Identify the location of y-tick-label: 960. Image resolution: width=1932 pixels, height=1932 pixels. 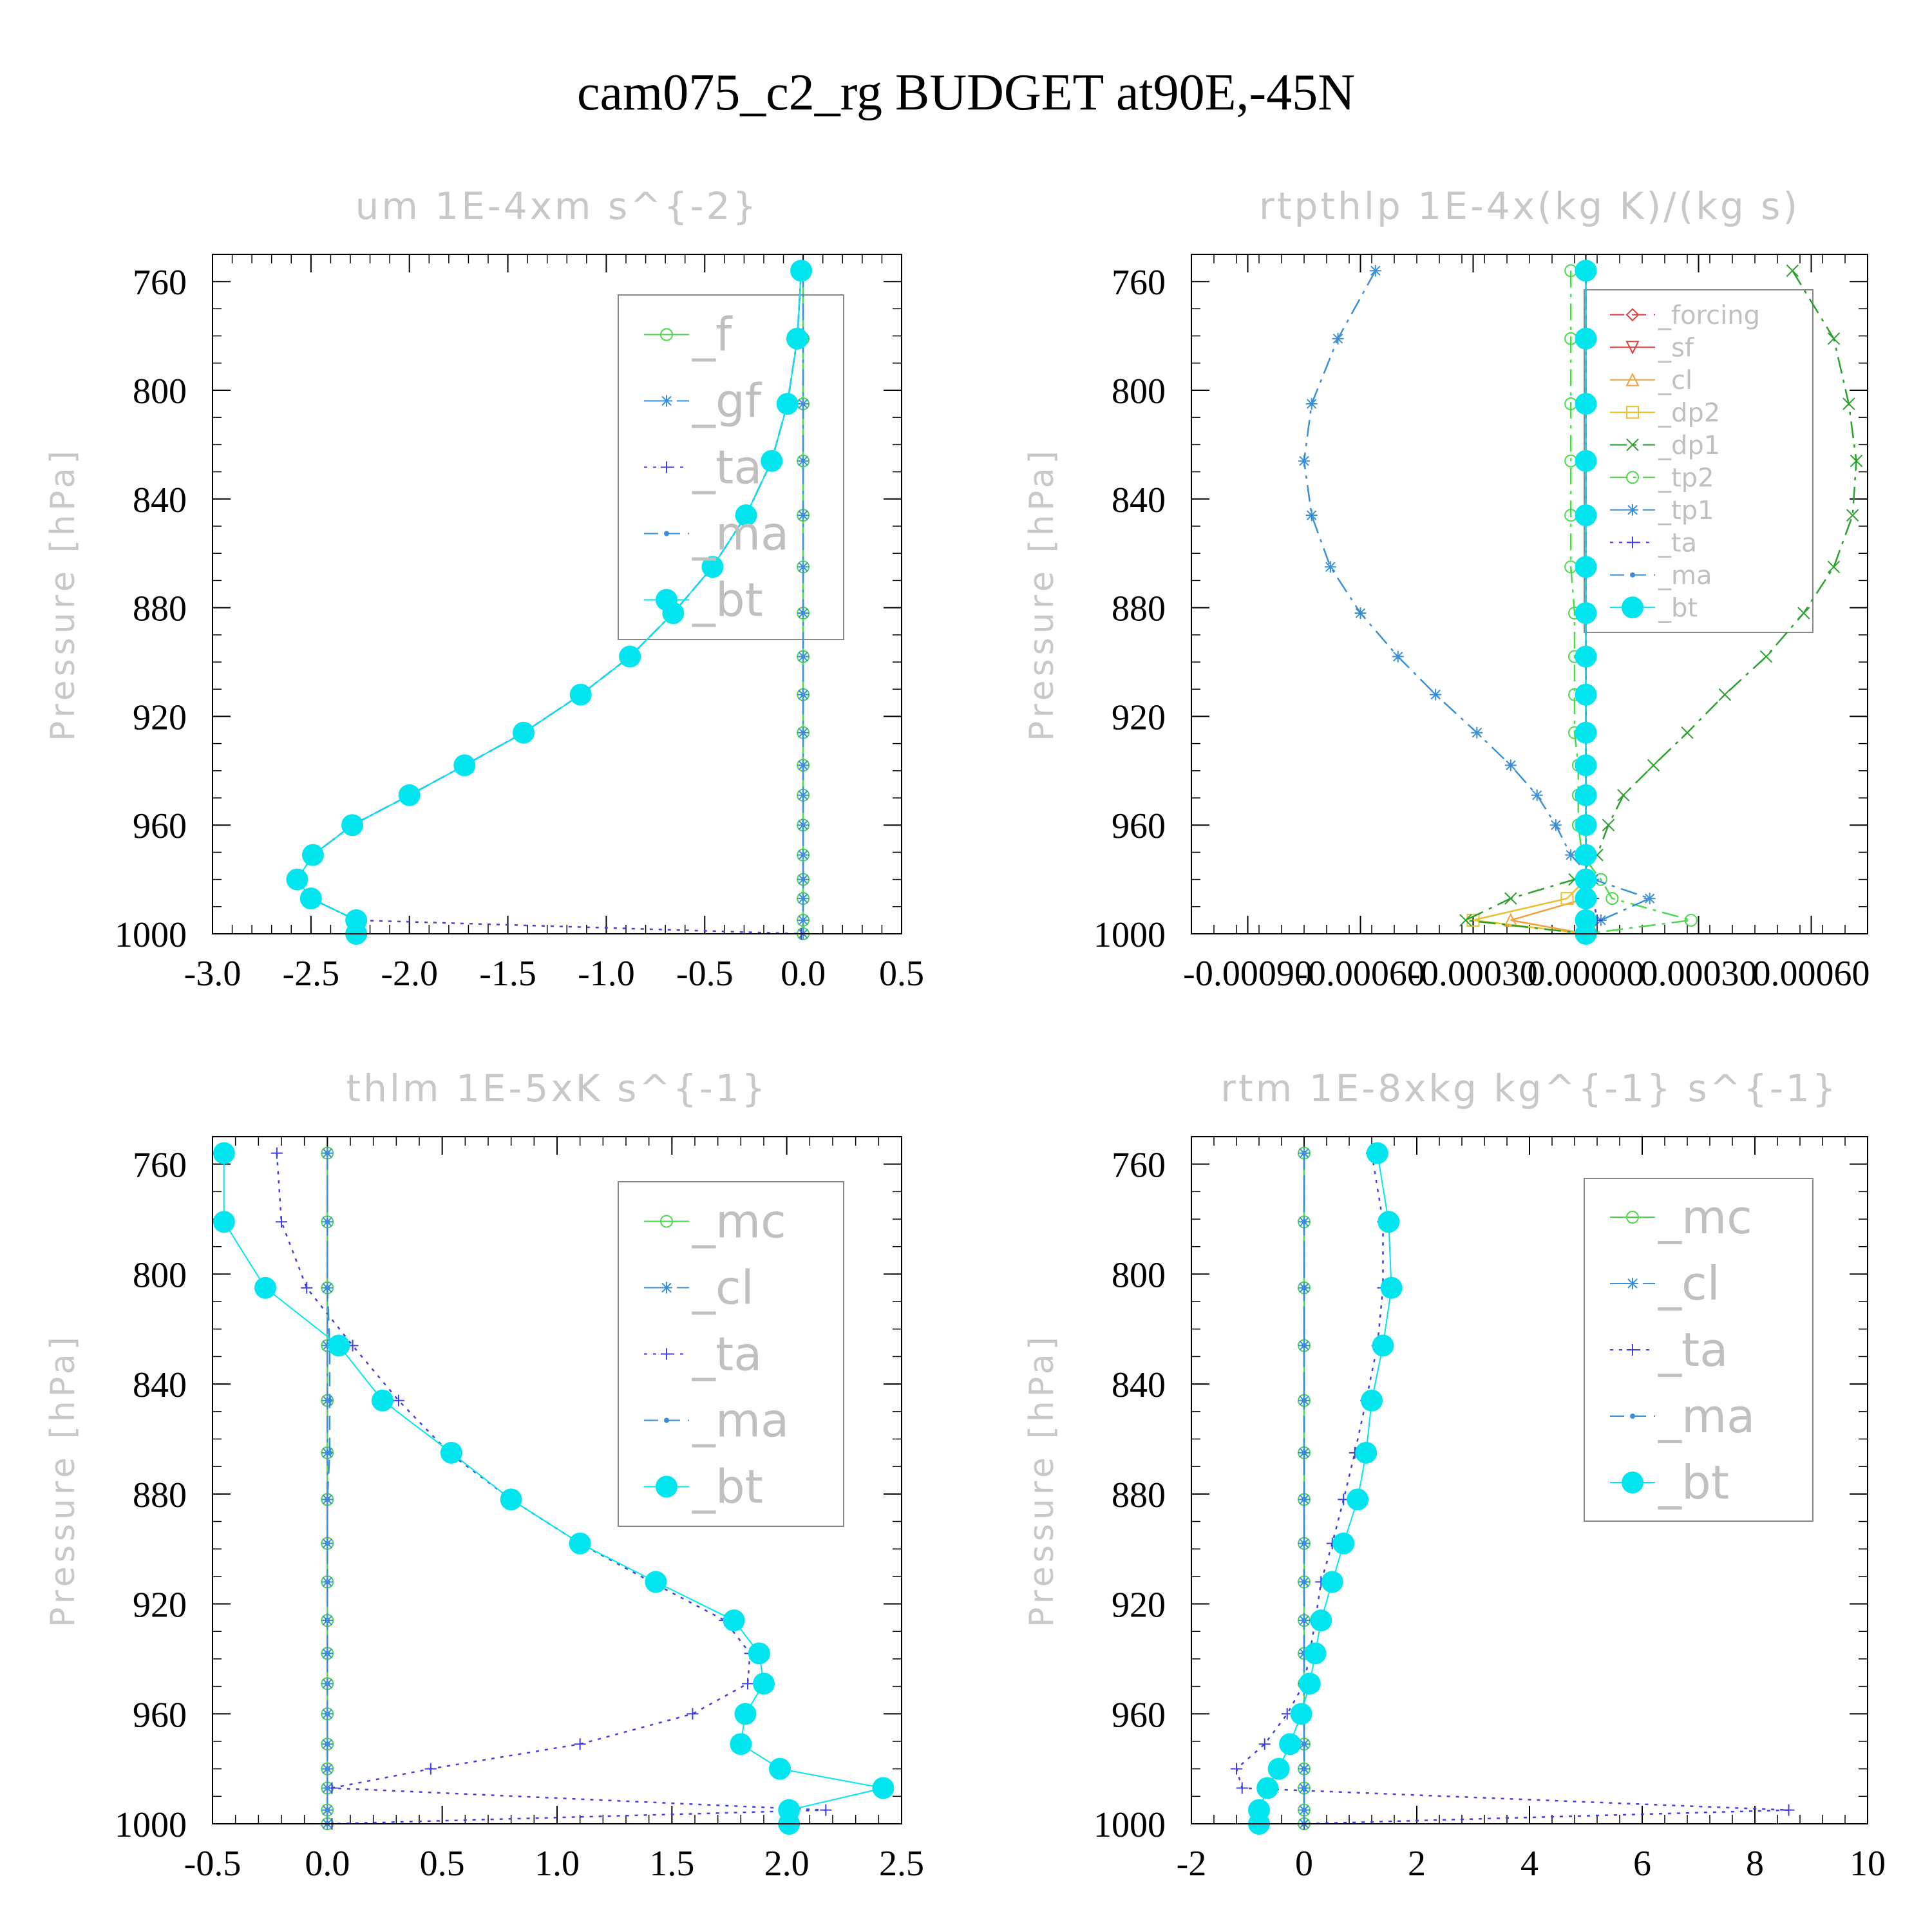
(1139, 826).